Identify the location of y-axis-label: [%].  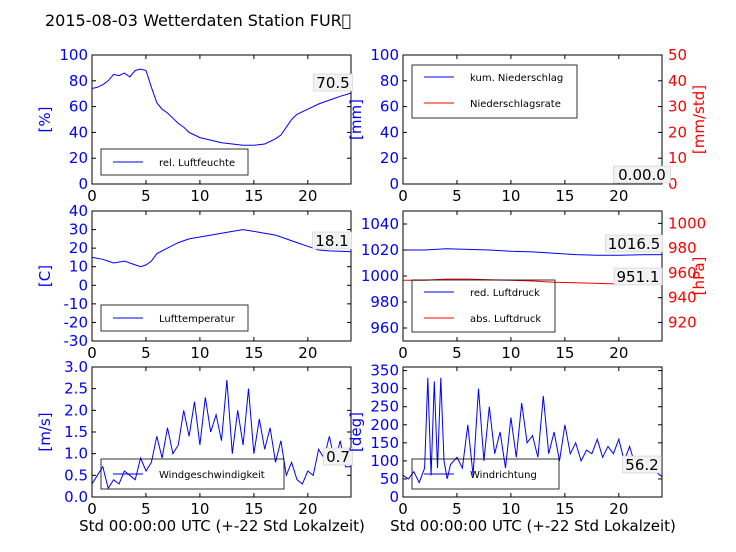
(45, 120).